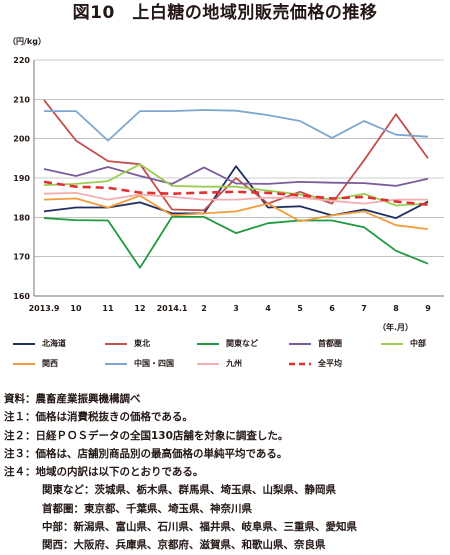 This screenshot has width=450, height=555. What do you see at coordinates (268, 308) in the screenshot?
I see `x-tick-label: 4` at bounding box center [268, 308].